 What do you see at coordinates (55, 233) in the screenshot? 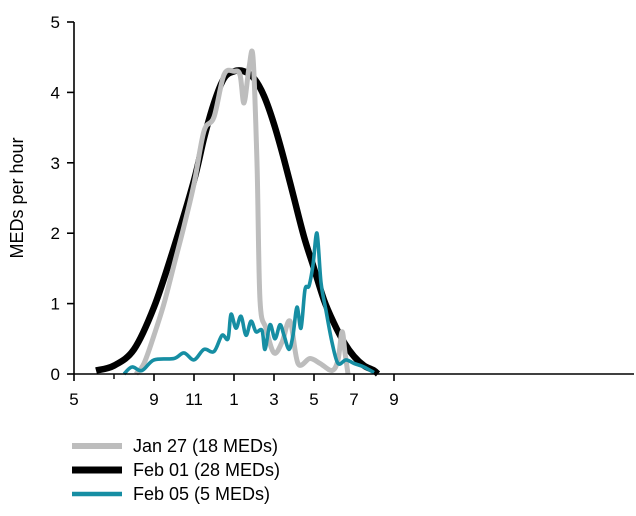
I see `y-tick-label: 2` at bounding box center [55, 233].